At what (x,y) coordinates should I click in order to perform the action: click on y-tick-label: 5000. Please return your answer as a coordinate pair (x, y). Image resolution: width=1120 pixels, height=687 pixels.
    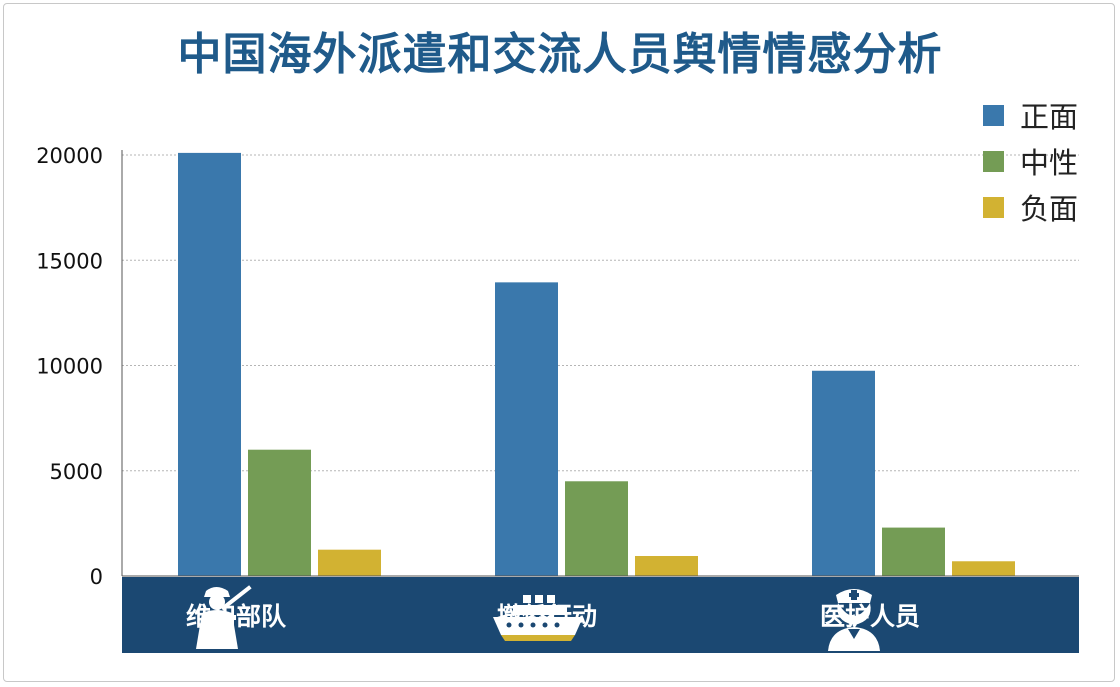
    Looking at the image, I should click on (76, 472).